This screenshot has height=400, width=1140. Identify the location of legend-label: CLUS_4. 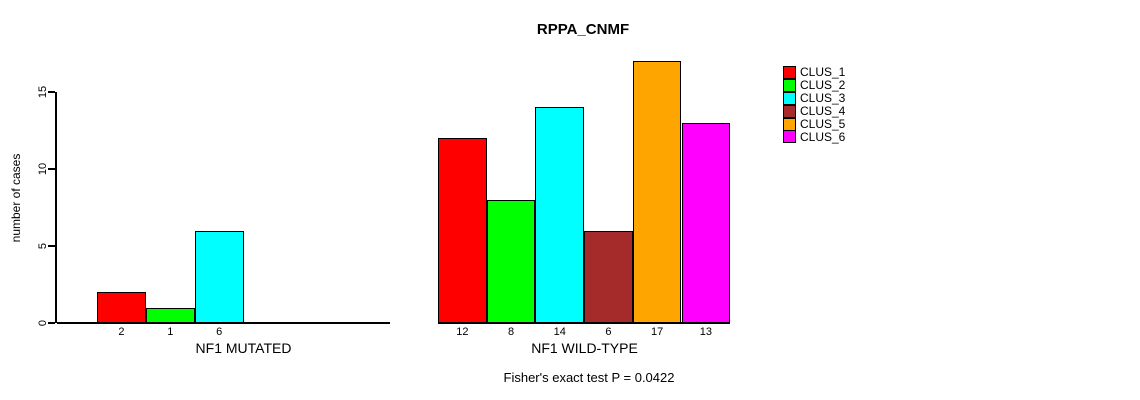
(823, 111).